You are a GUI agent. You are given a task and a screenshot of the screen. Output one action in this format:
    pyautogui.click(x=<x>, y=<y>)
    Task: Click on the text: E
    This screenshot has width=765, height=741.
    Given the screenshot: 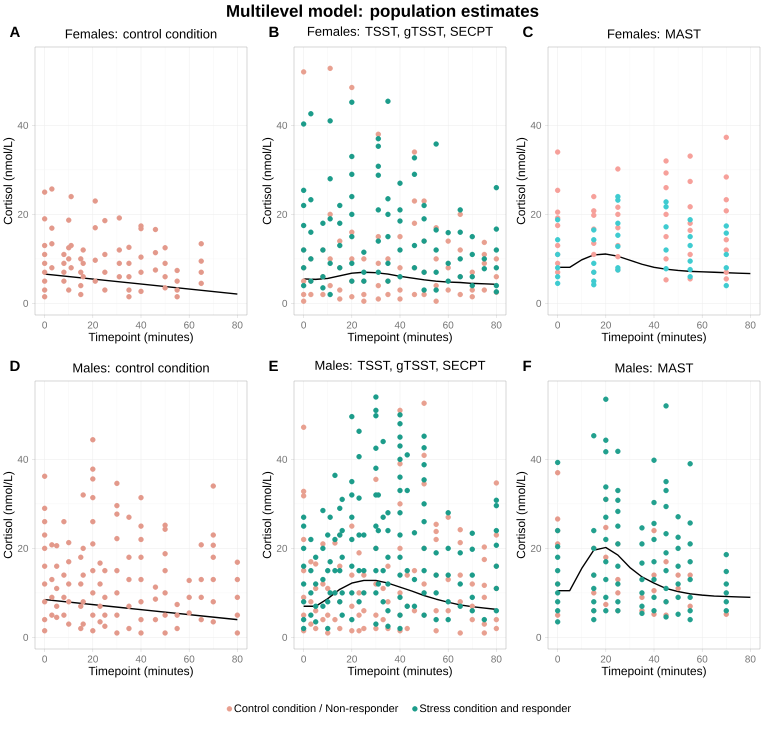 What is the action you would take?
    pyautogui.click(x=274, y=365)
    